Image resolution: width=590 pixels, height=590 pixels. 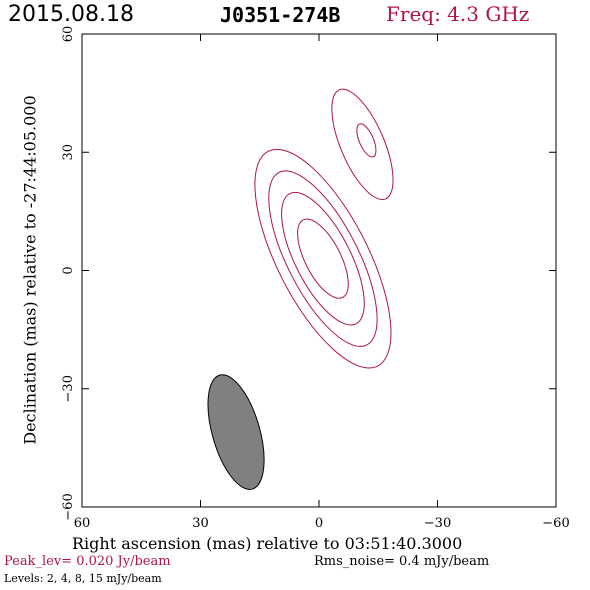 I want to click on frequency-label: Freq: 4.3 GHz, so click(x=458, y=14).